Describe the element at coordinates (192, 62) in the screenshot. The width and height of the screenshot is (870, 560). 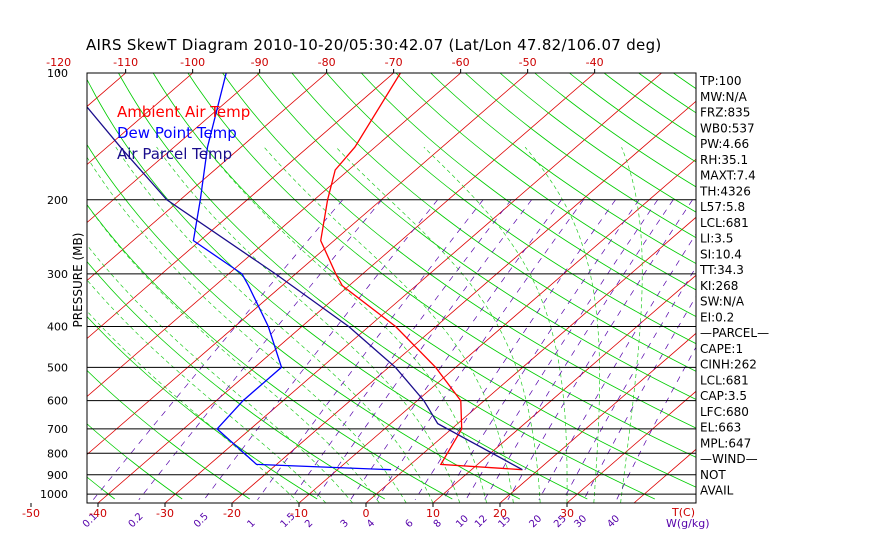
I see `top-temp-label: -100` at that location.